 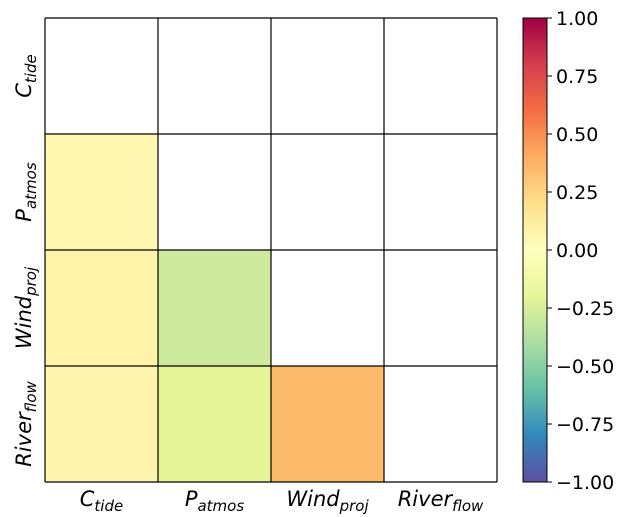 I want to click on y-tick-label: Riverflow, so click(x=26, y=423).